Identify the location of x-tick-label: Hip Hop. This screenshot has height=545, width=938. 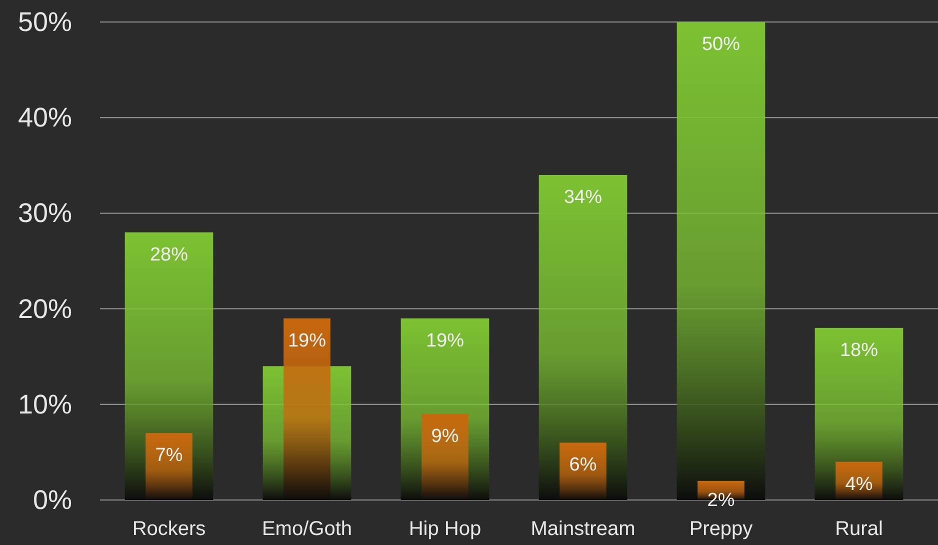
(445, 529).